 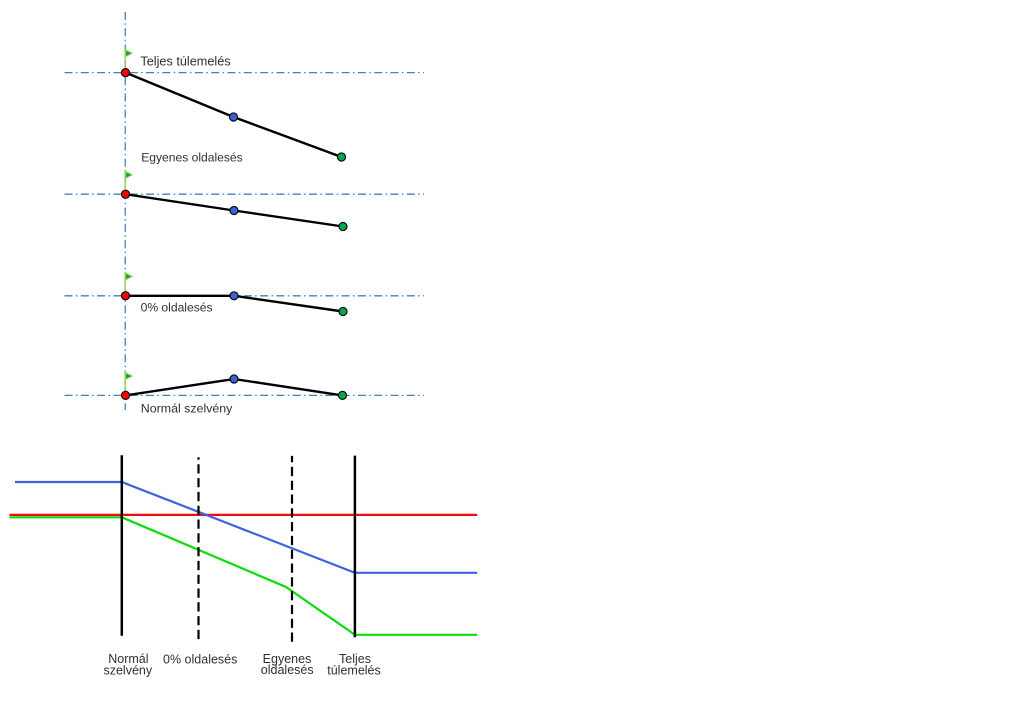 I want to click on svg-text: Normál, so click(x=128, y=659).